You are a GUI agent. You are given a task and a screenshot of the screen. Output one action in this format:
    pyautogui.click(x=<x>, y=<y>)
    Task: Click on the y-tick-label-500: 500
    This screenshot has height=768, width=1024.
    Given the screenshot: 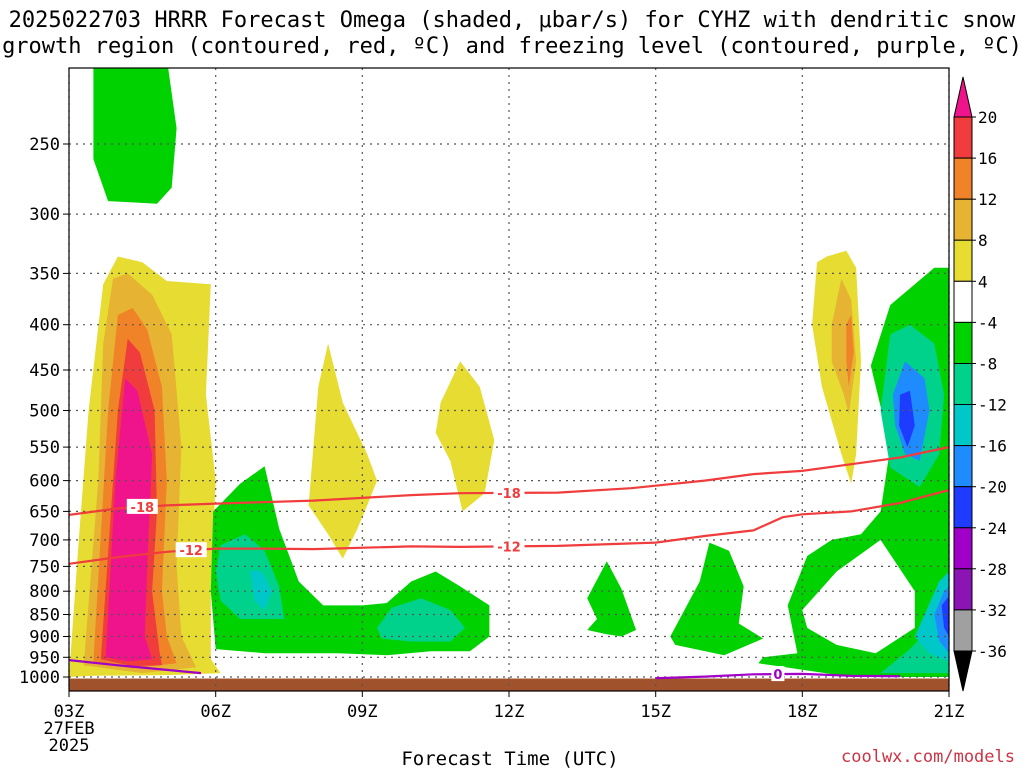 What is the action you would take?
    pyautogui.click(x=44, y=412)
    